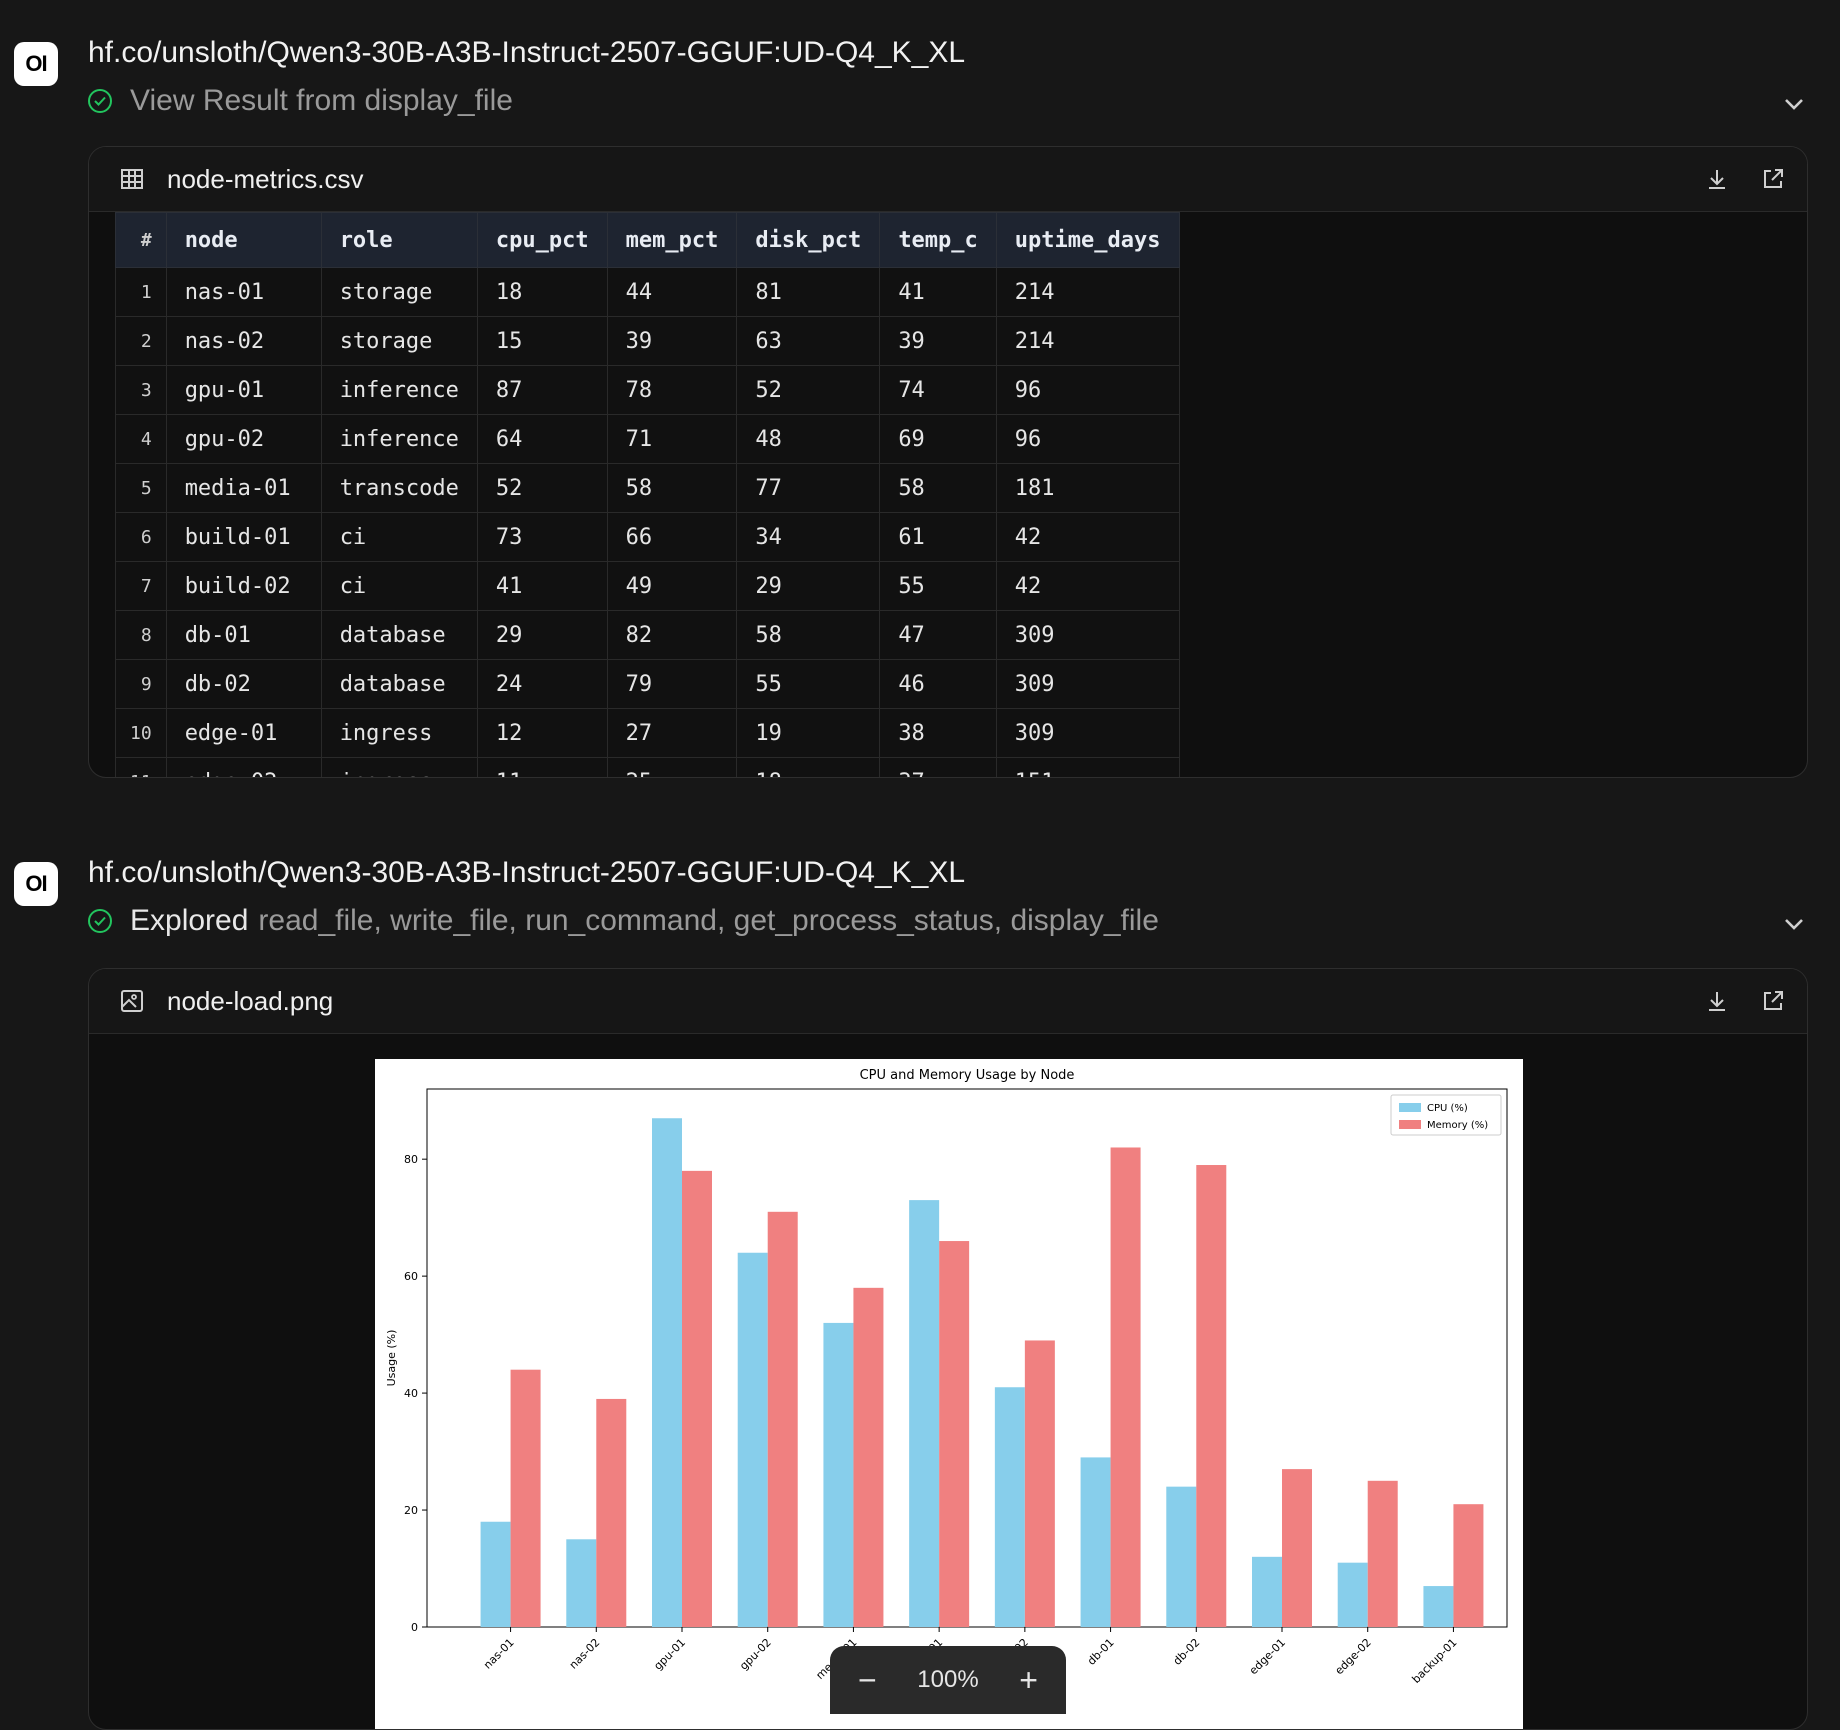  What do you see at coordinates (1087, 684) in the screenshot?
I see `table-cell: 309` at bounding box center [1087, 684].